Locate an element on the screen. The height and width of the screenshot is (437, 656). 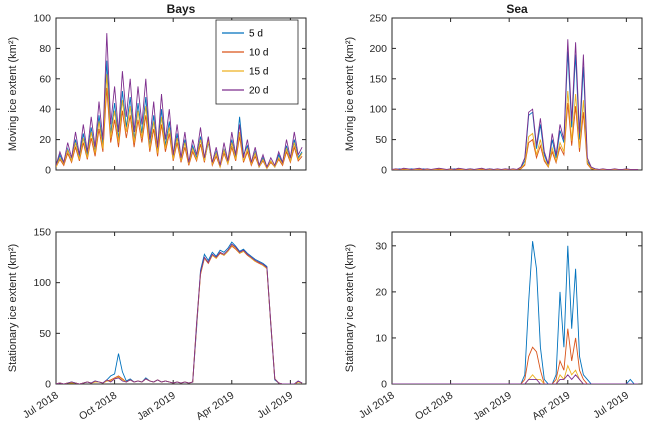
y-tick-label: 10 is located at coordinates (381, 338).